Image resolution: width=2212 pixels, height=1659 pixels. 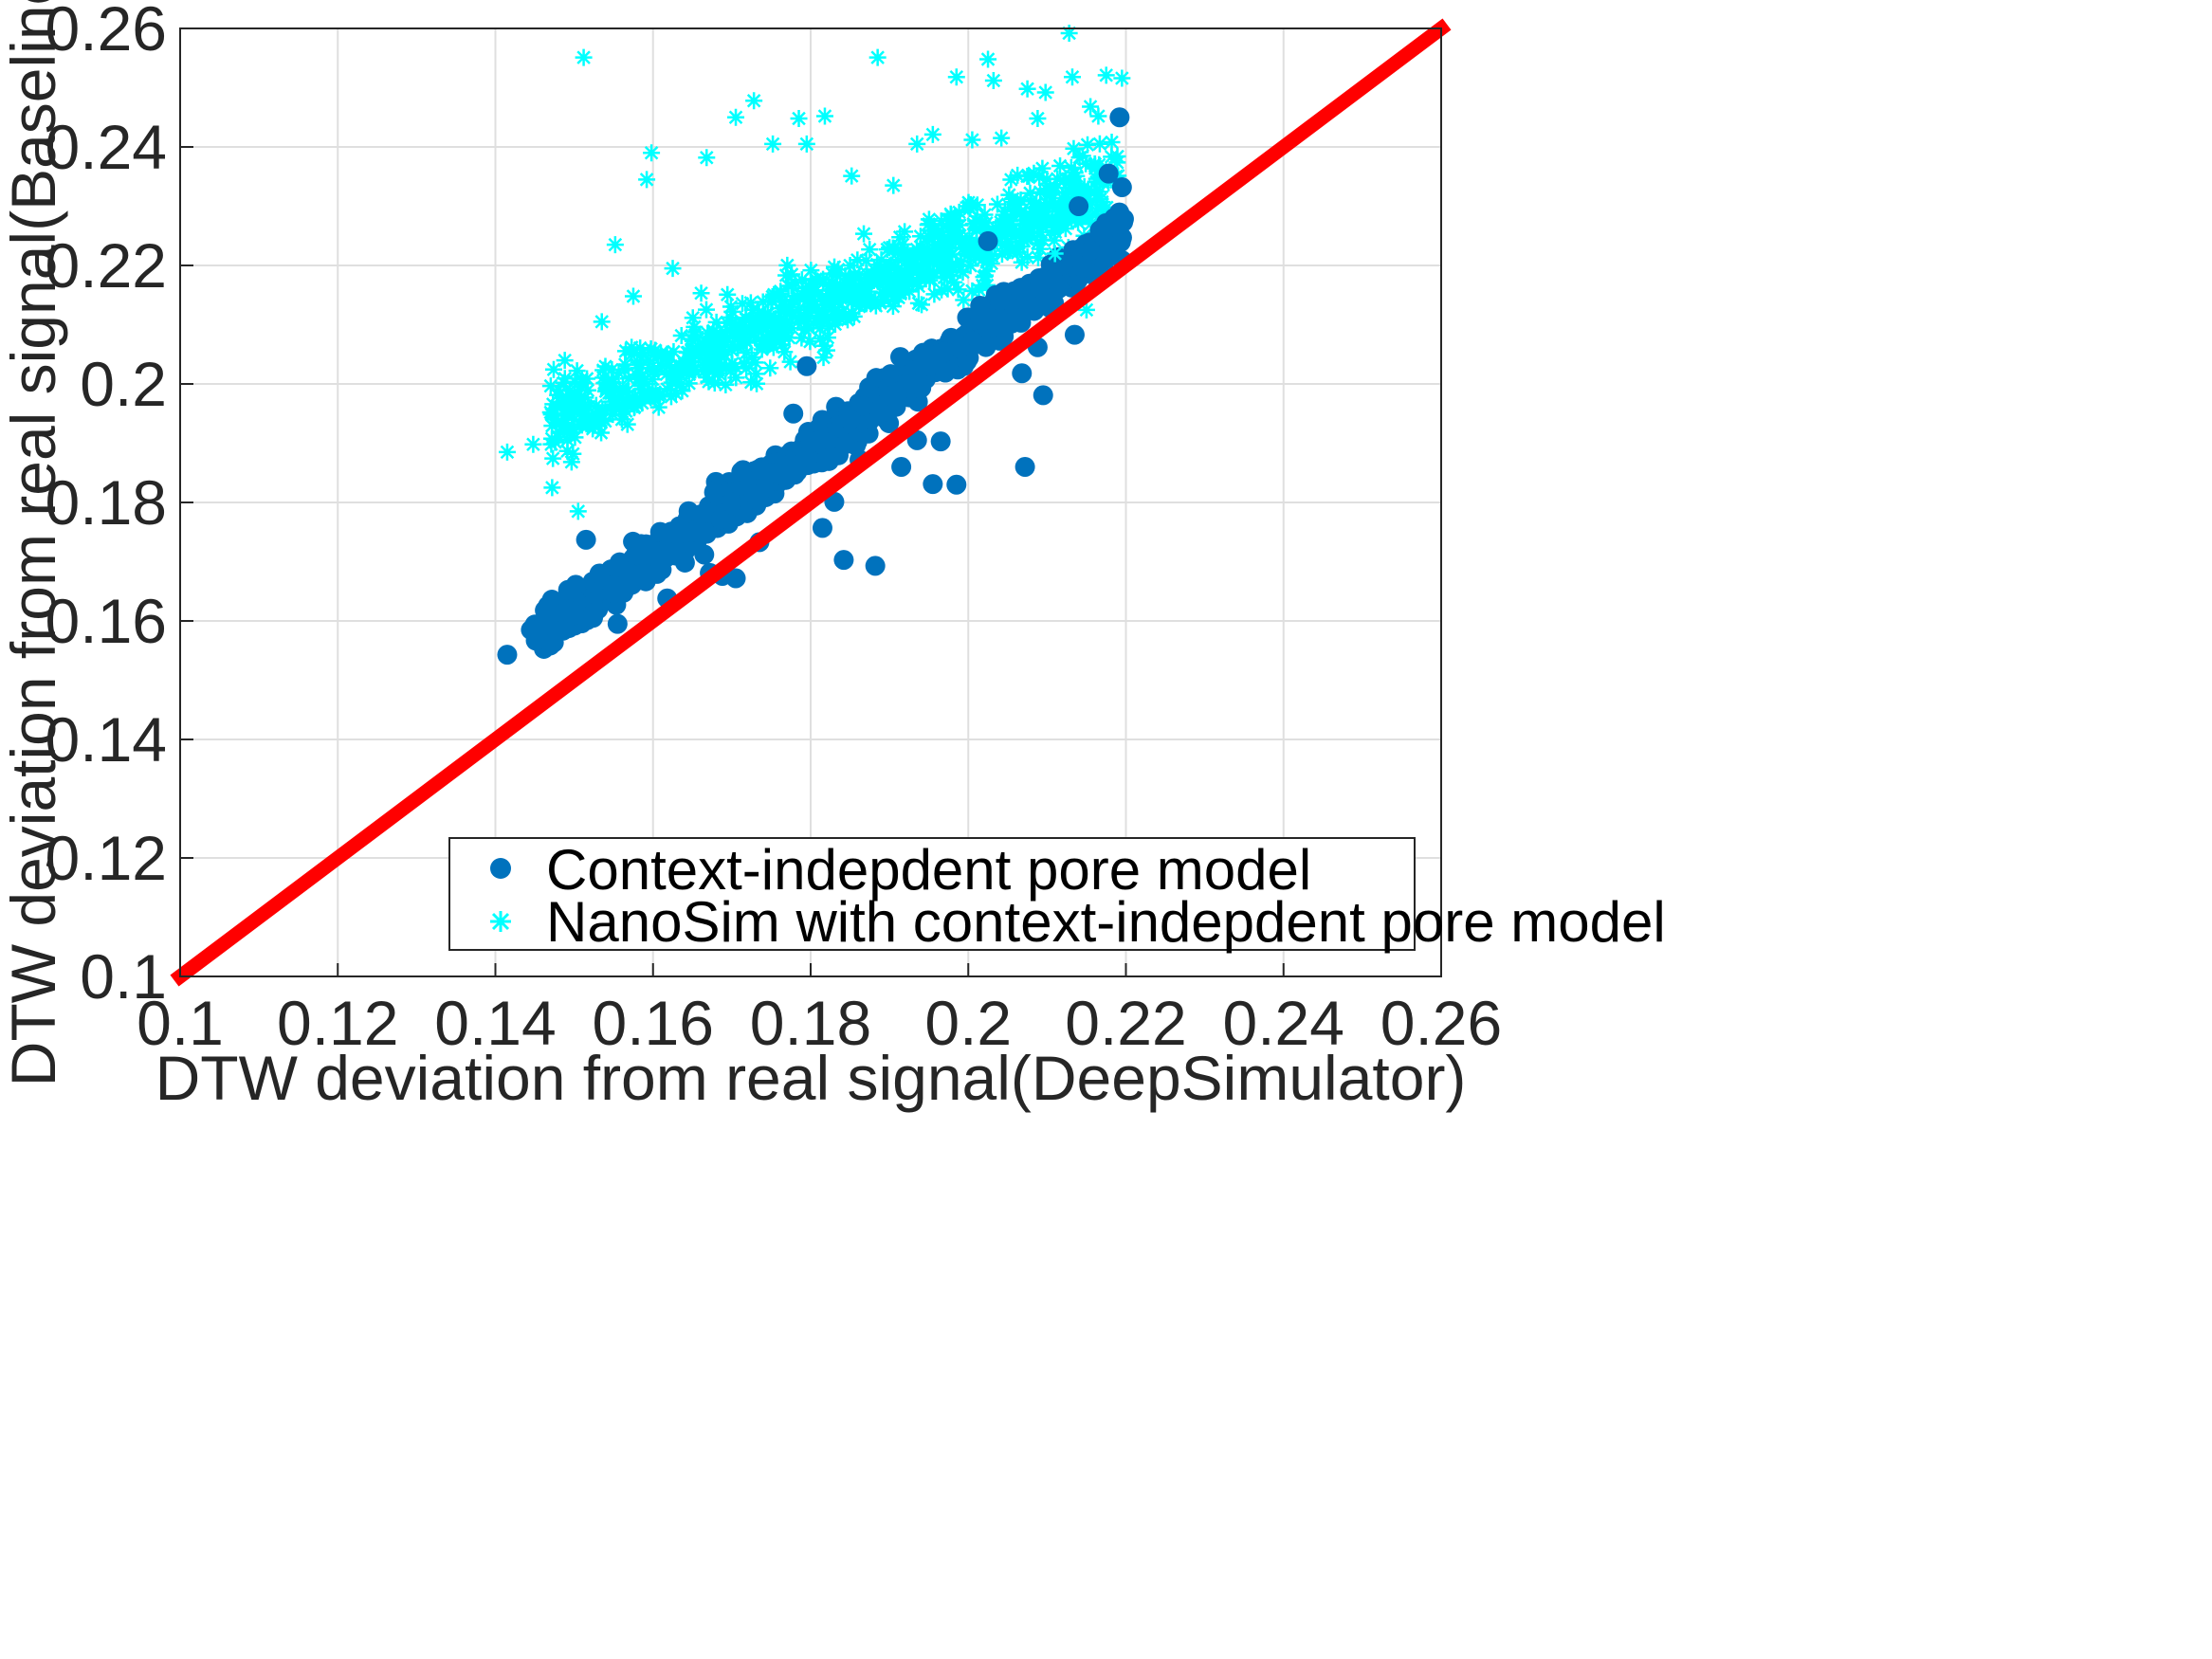 I want to click on legend-marker-context-indepdent, so click(x=500, y=868).